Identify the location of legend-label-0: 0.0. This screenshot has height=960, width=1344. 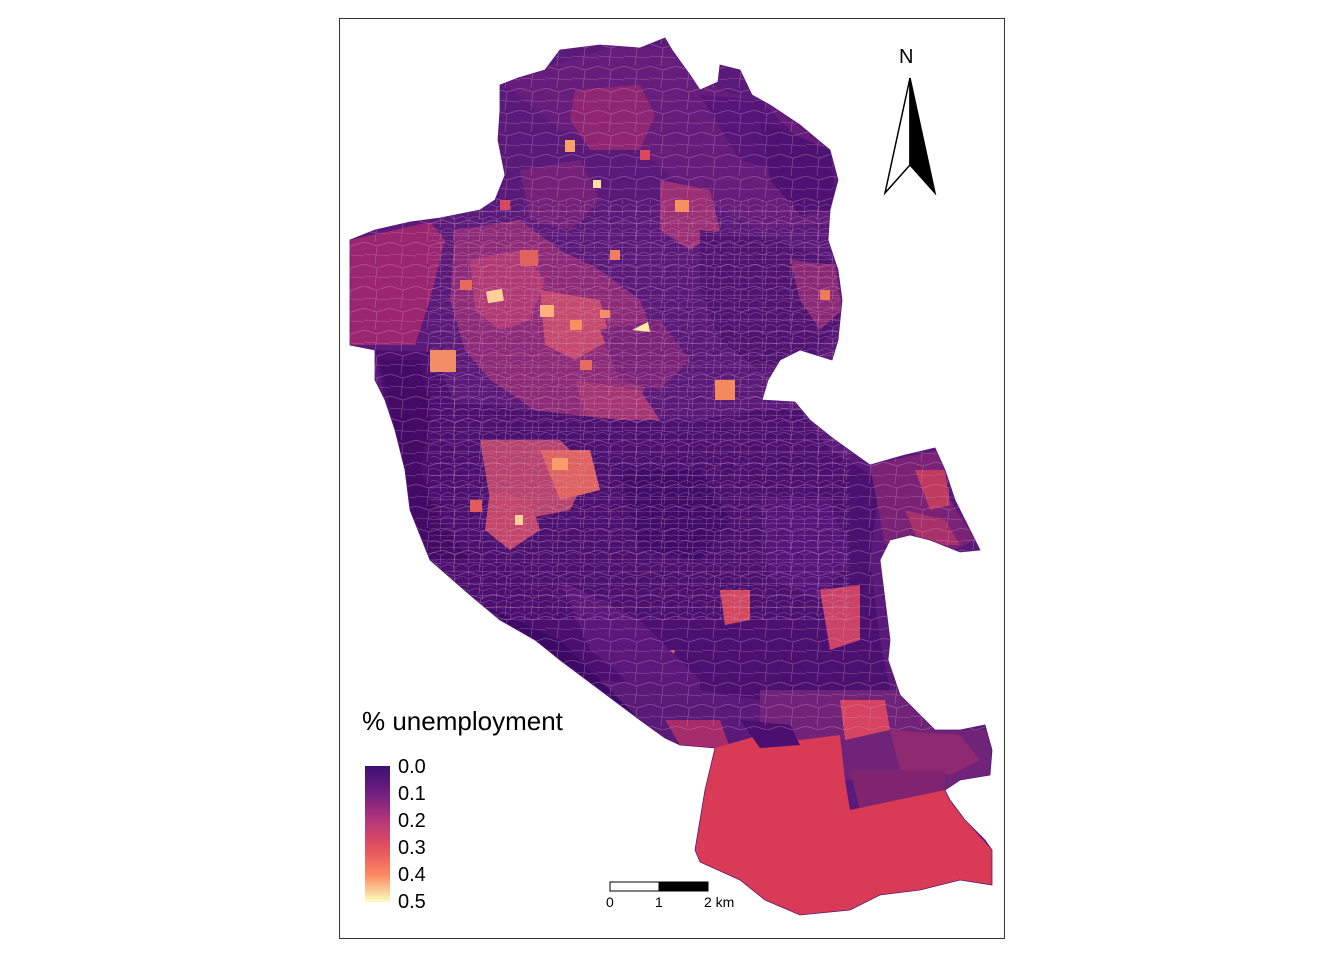
(412, 767).